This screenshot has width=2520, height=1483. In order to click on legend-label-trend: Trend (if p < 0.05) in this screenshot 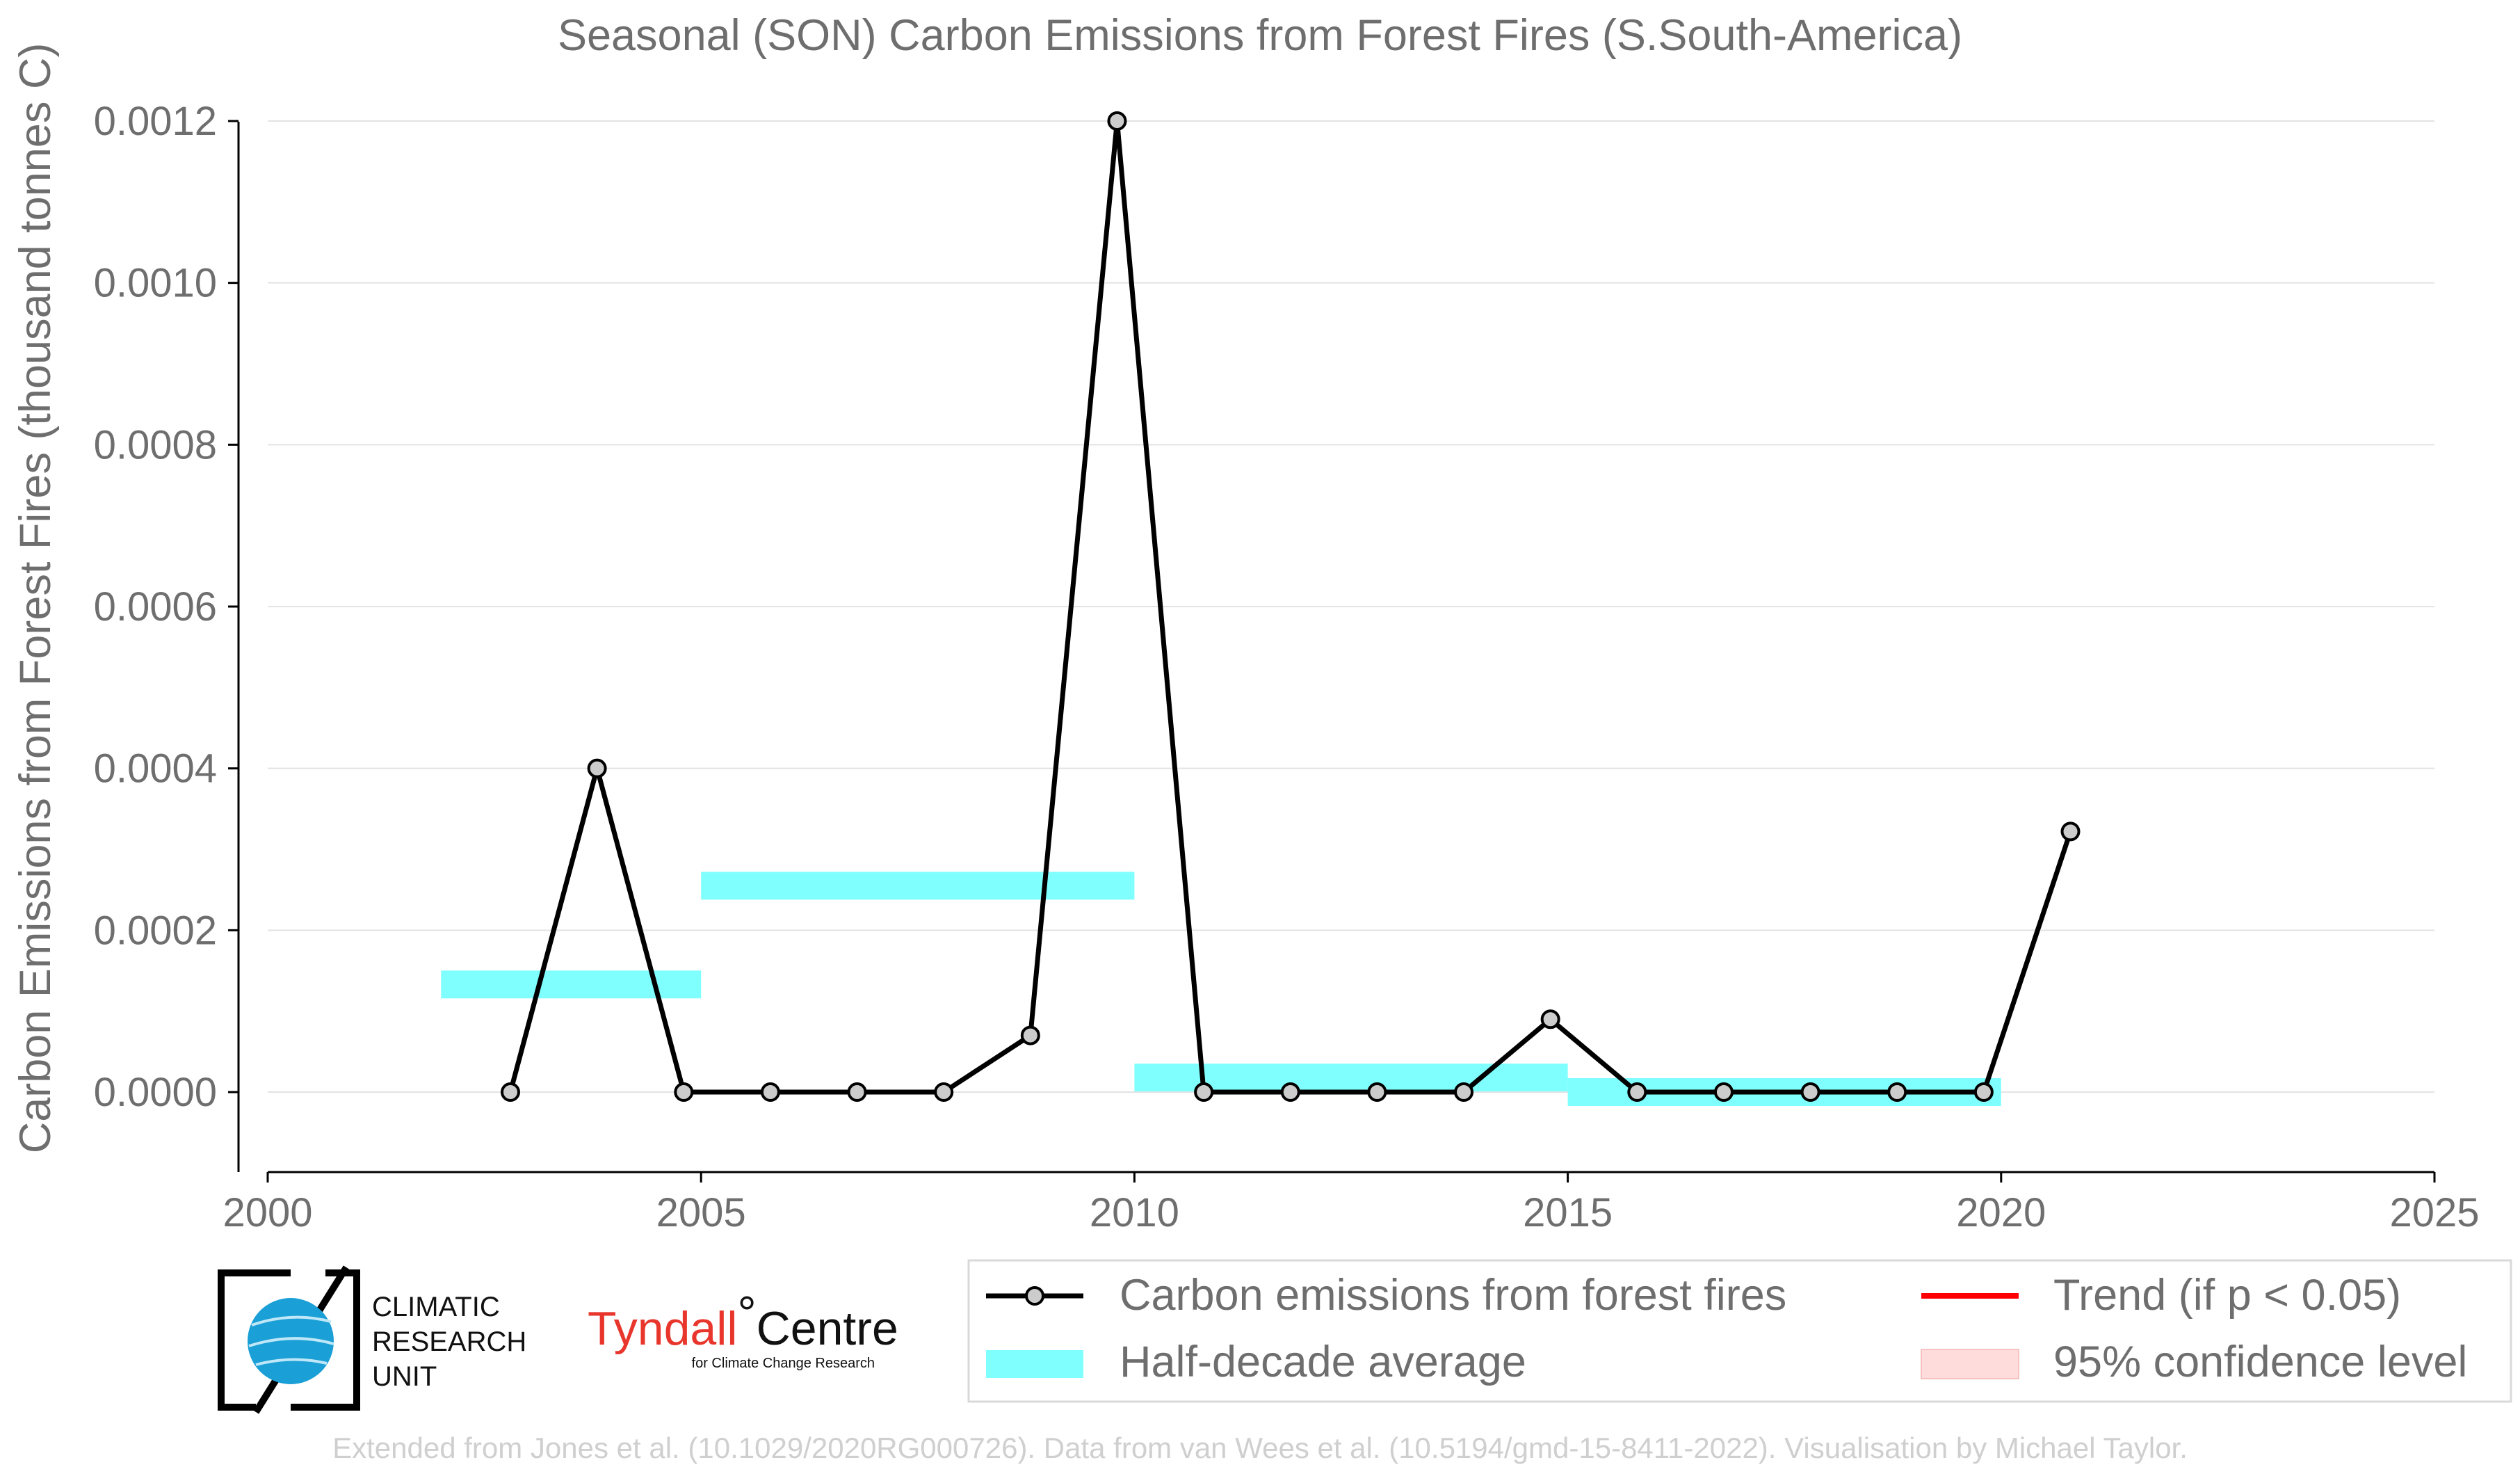, I will do `click(2227, 1295)`.